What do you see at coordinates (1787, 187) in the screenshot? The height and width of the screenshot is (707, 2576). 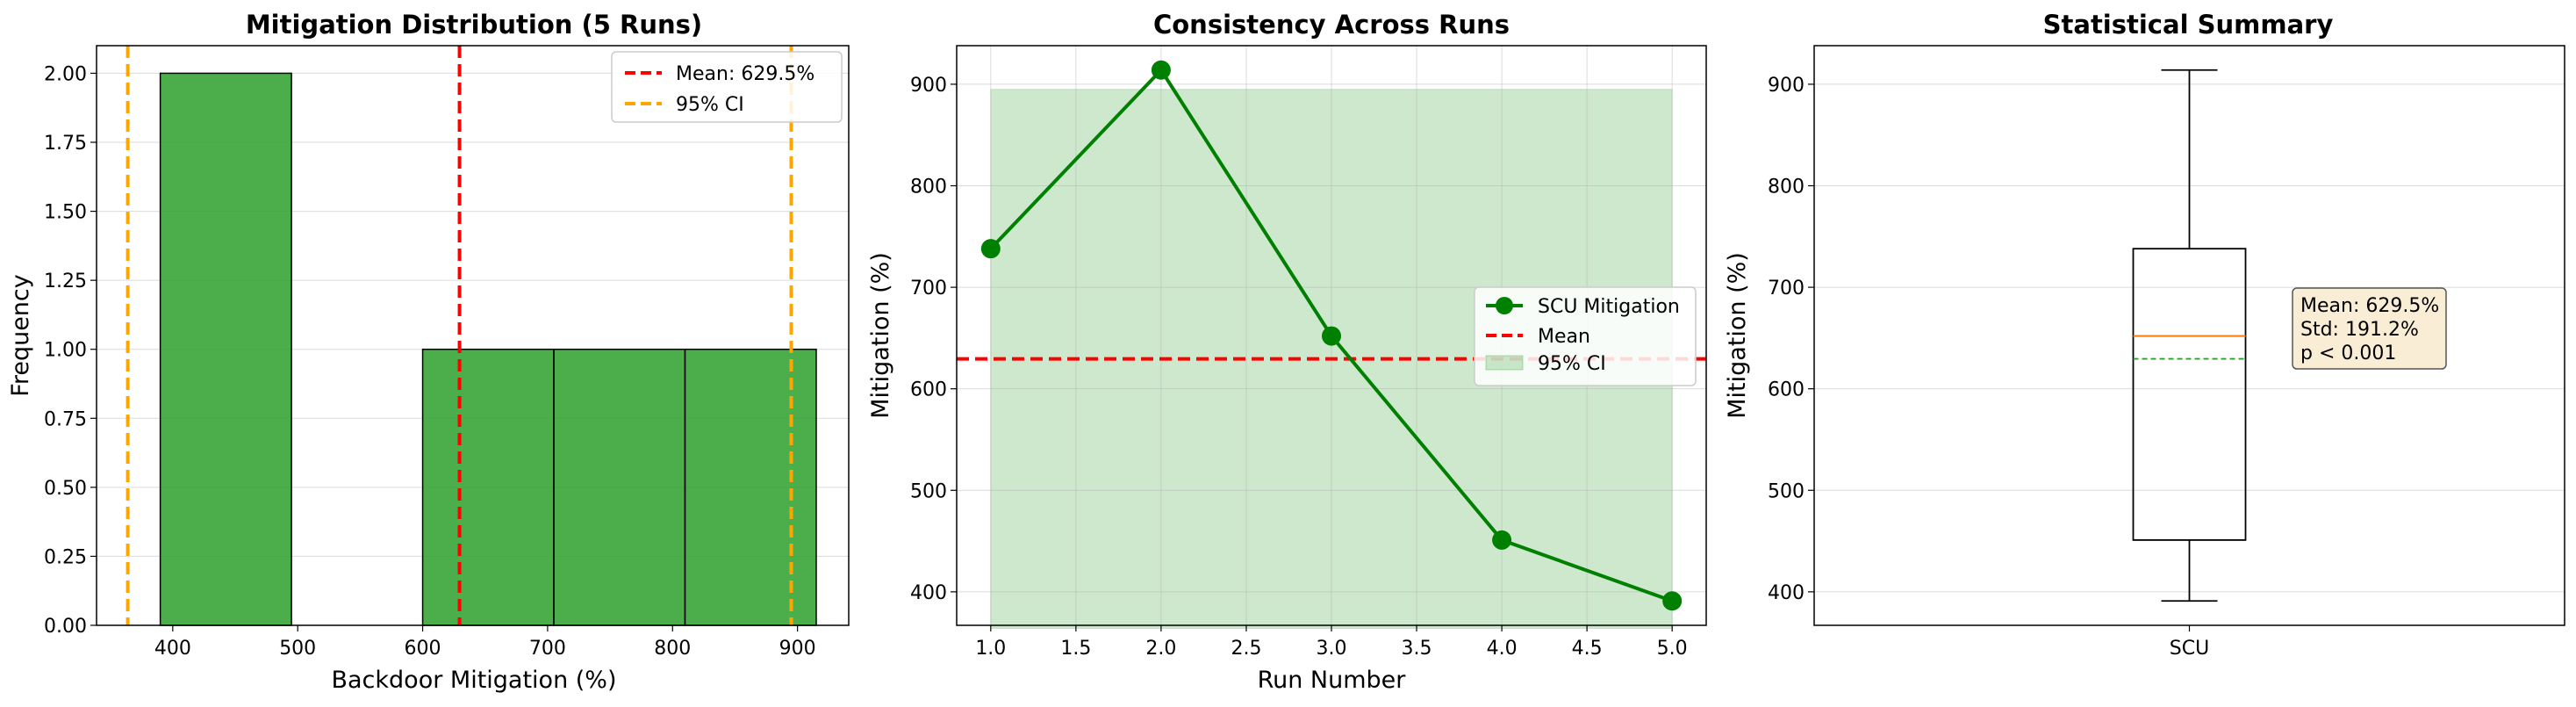 I see `box-y-tick-label: 800` at bounding box center [1787, 187].